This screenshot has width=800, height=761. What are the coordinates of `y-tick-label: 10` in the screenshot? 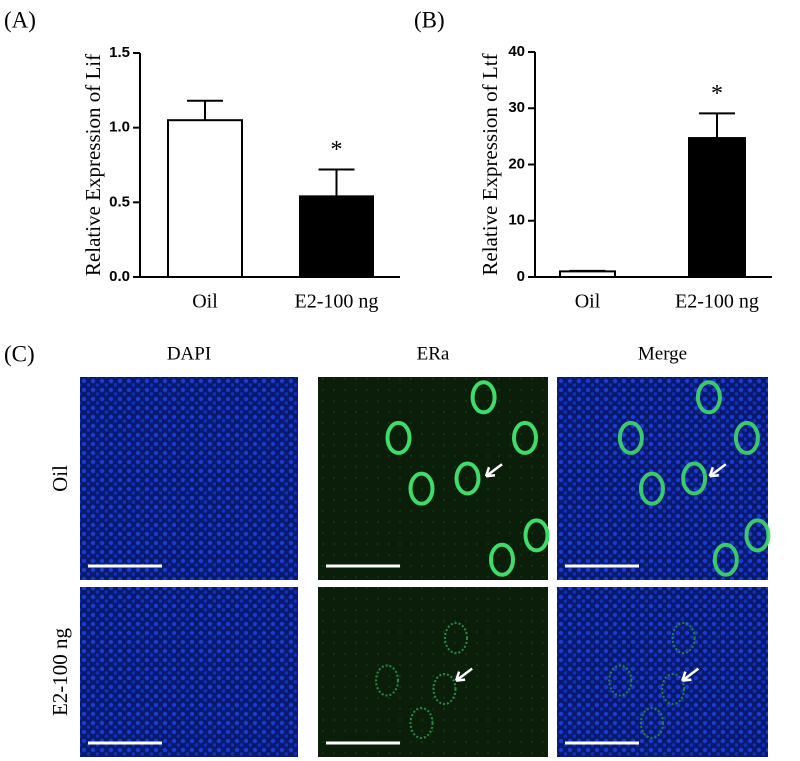 It's located at (516, 220).